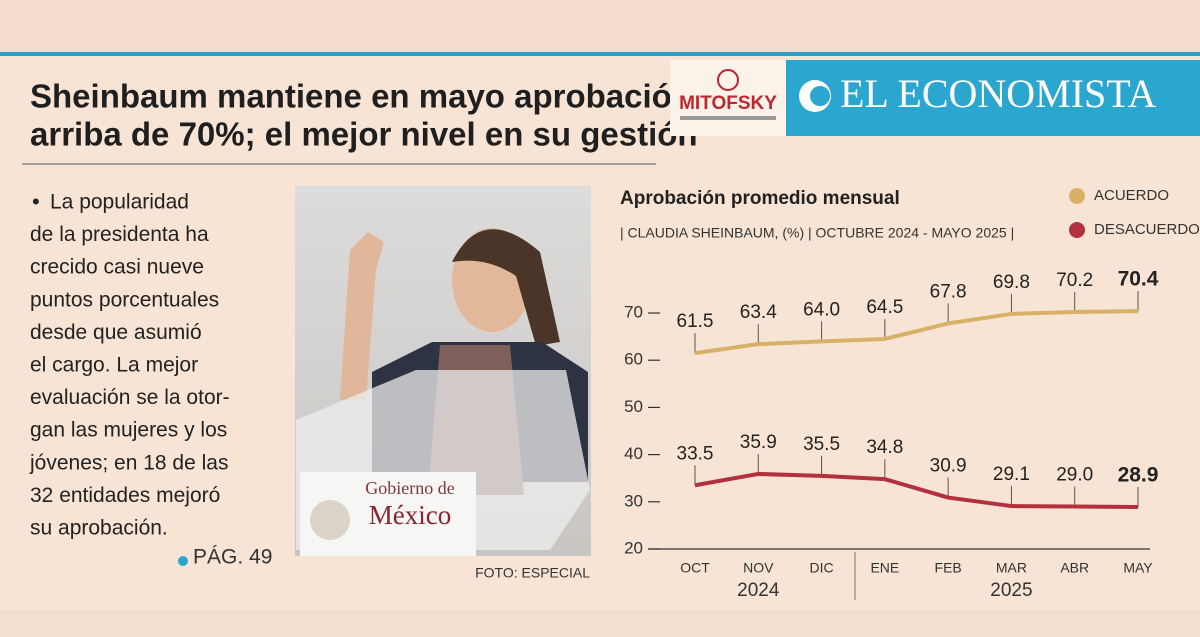  Describe the element at coordinates (1074, 280) in the screenshot. I see `data-label: 70.2` at that location.